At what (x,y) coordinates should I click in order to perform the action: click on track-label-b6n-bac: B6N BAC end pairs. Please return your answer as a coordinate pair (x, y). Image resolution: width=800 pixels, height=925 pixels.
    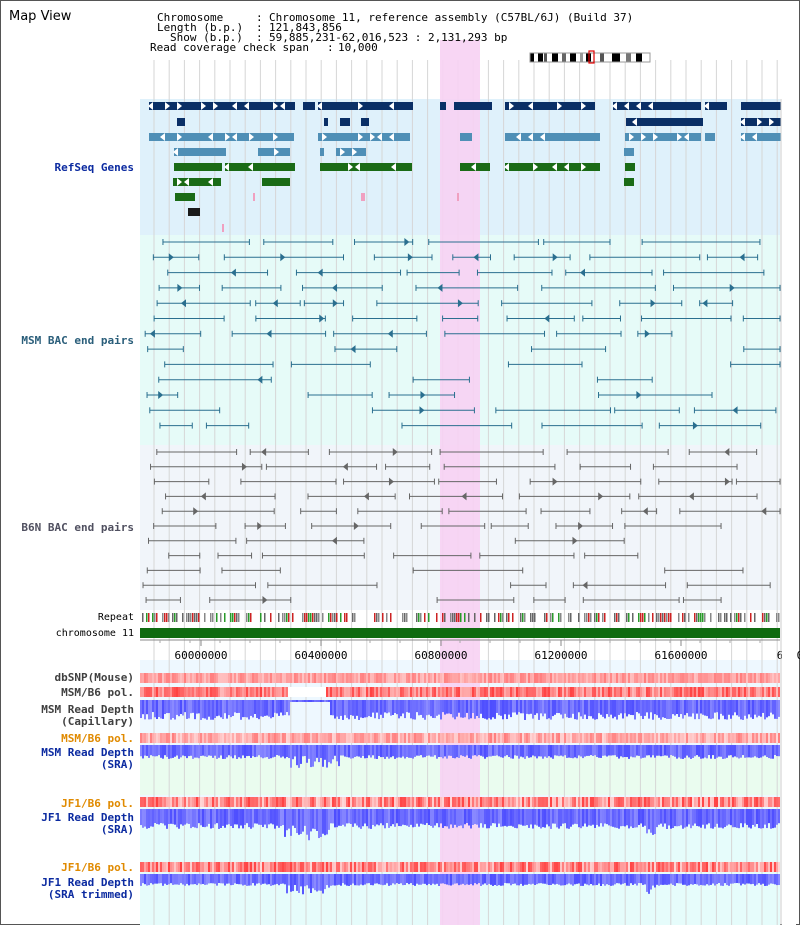
    Looking at the image, I should click on (77, 527).